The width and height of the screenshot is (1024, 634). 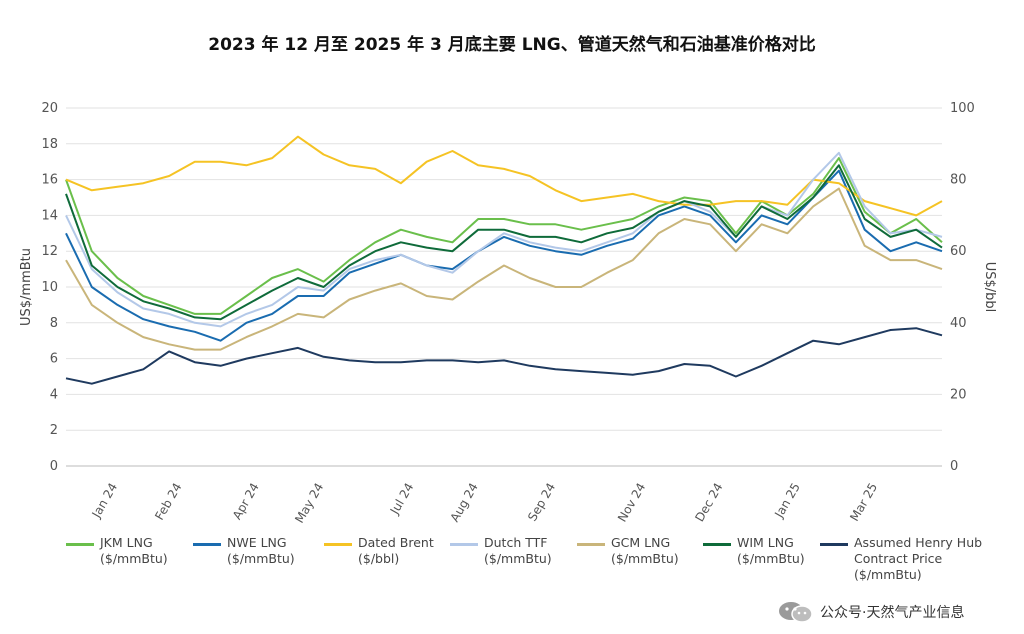 I want to click on y-left-tick-label: 12, so click(x=49, y=251).